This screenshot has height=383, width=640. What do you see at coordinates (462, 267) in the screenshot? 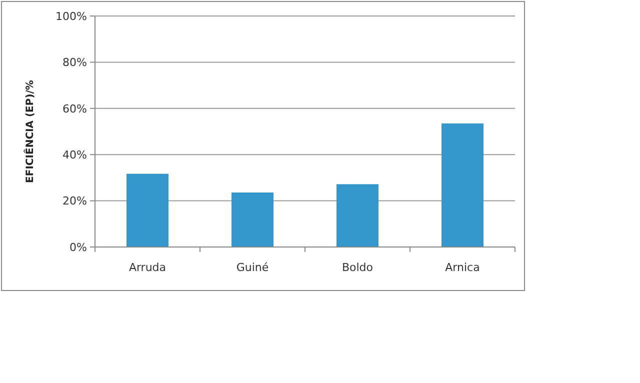
I see `x-tick-label: Arnica` at bounding box center [462, 267].